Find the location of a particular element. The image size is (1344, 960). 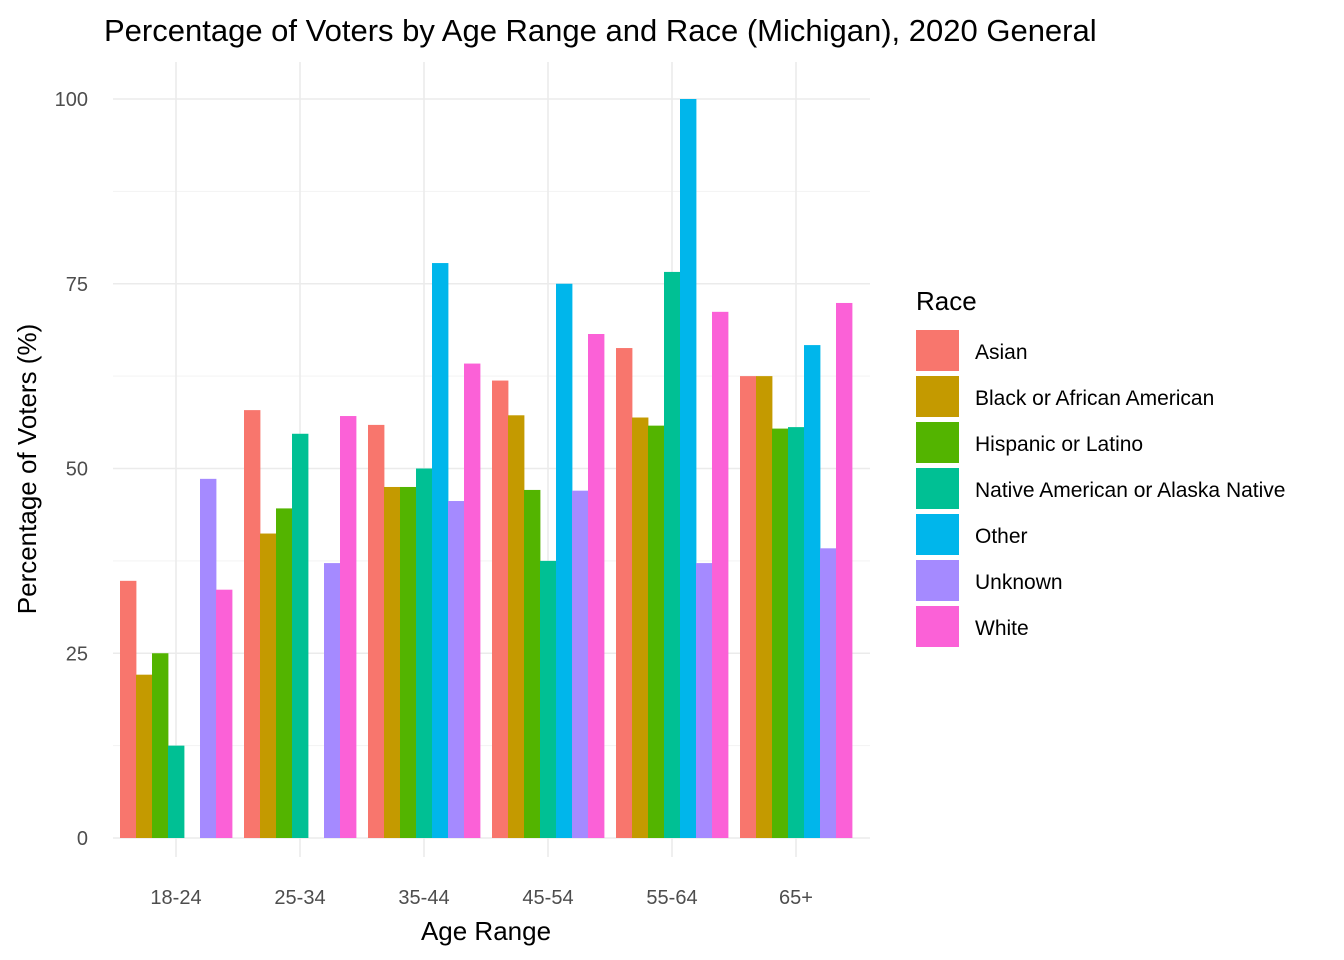

bar-35-44-unknown is located at coordinates (456, 669).